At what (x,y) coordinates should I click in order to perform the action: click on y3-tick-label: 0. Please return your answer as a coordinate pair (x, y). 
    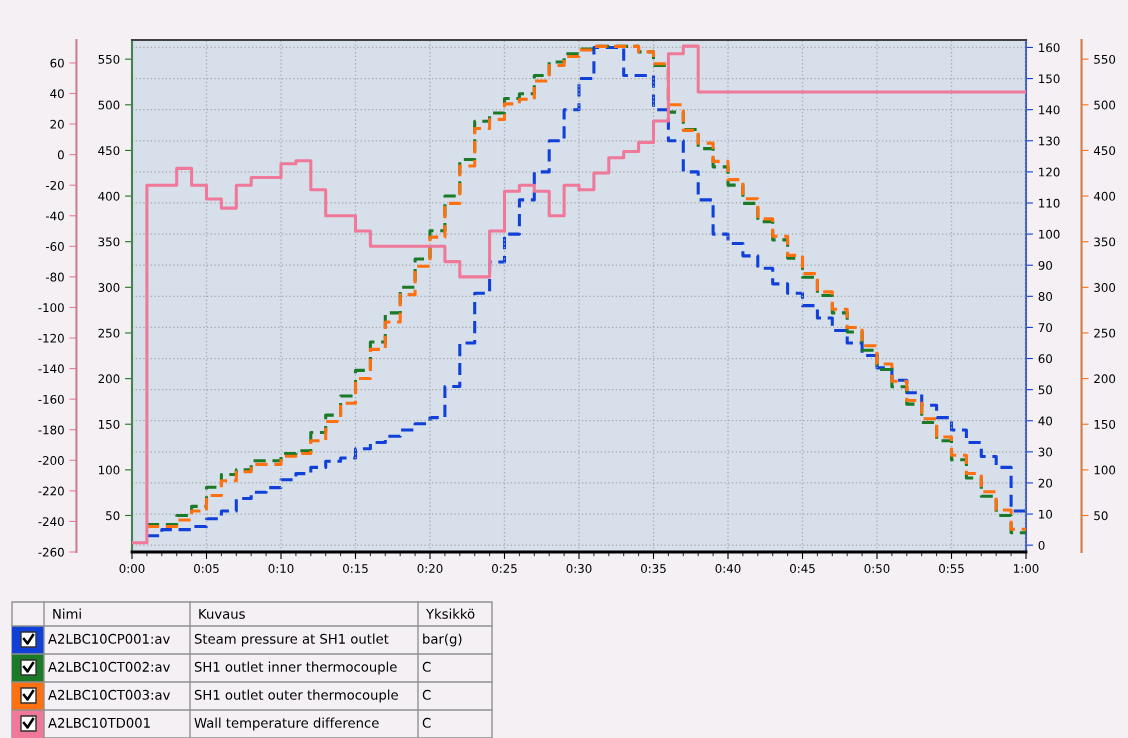
    Looking at the image, I should click on (60, 155).